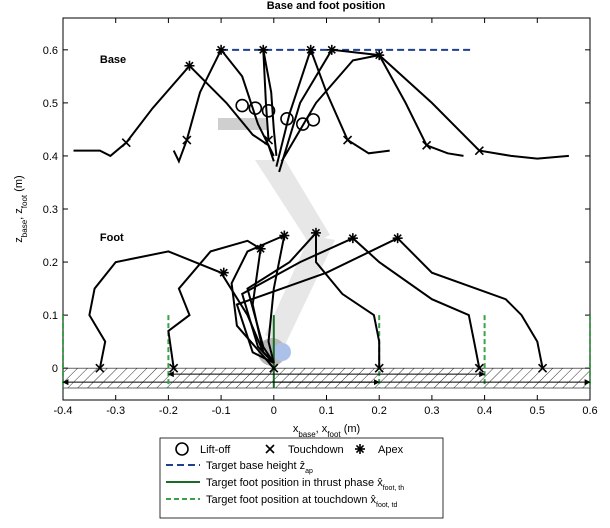 The image size is (610, 528). I want to click on y-tick-label: 0.3, so click(50, 210).